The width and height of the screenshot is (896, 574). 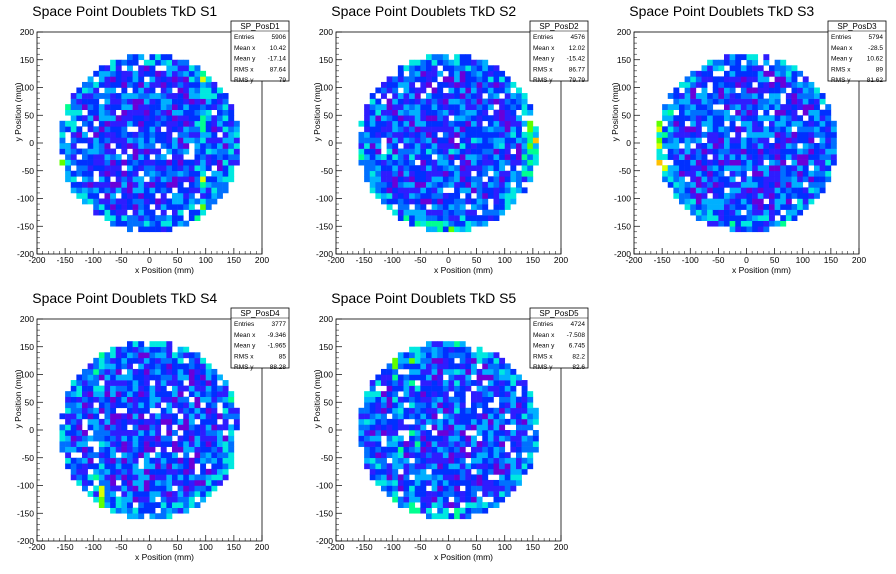 I want to click on plot-title: Space Point Doublets TkD S3, so click(x=721, y=11).